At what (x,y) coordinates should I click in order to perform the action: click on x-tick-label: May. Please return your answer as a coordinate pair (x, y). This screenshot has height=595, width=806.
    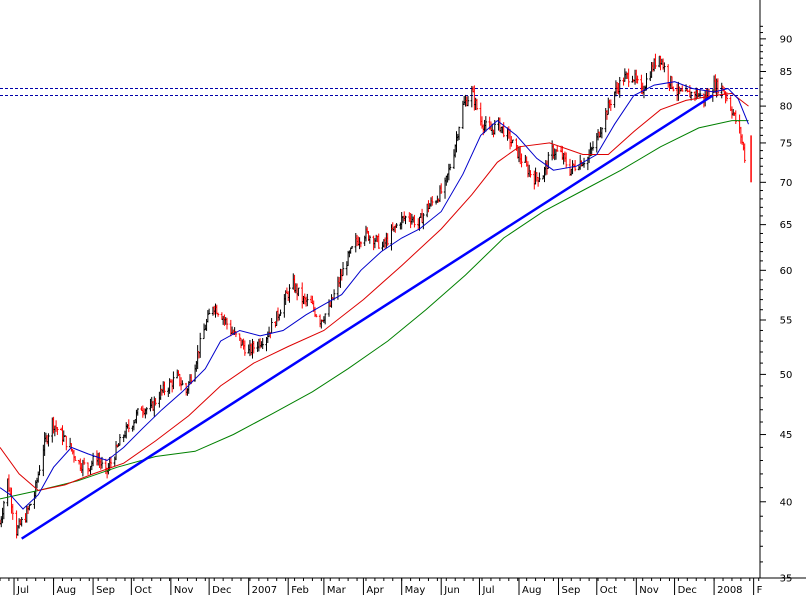
    Looking at the image, I should click on (415, 590).